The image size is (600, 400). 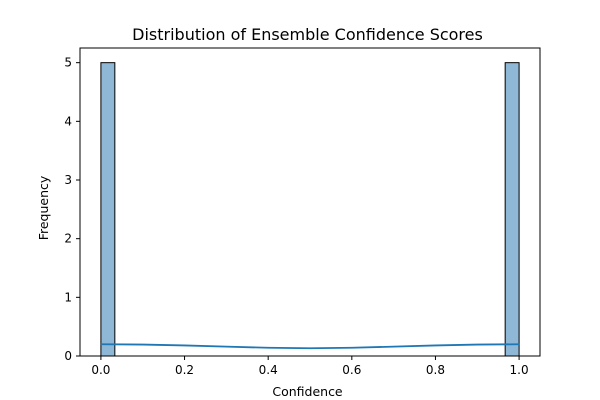 What do you see at coordinates (307, 391) in the screenshot?
I see `x-axis-label: Confidence` at bounding box center [307, 391].